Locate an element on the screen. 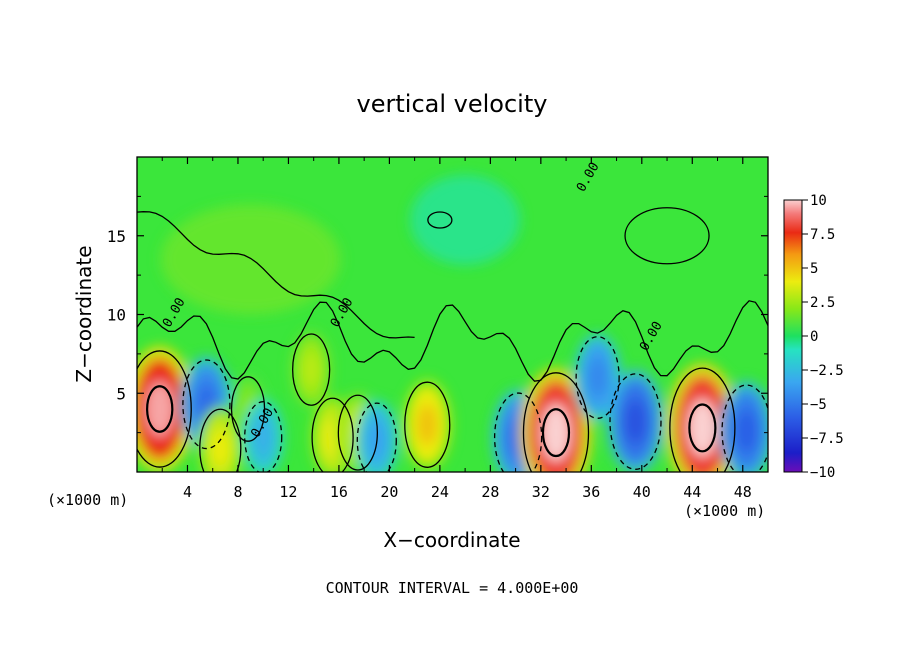  contour-interval-note: CONTOUR INTERVAL = 4.000E+00 is located at coordinates (452, 588).